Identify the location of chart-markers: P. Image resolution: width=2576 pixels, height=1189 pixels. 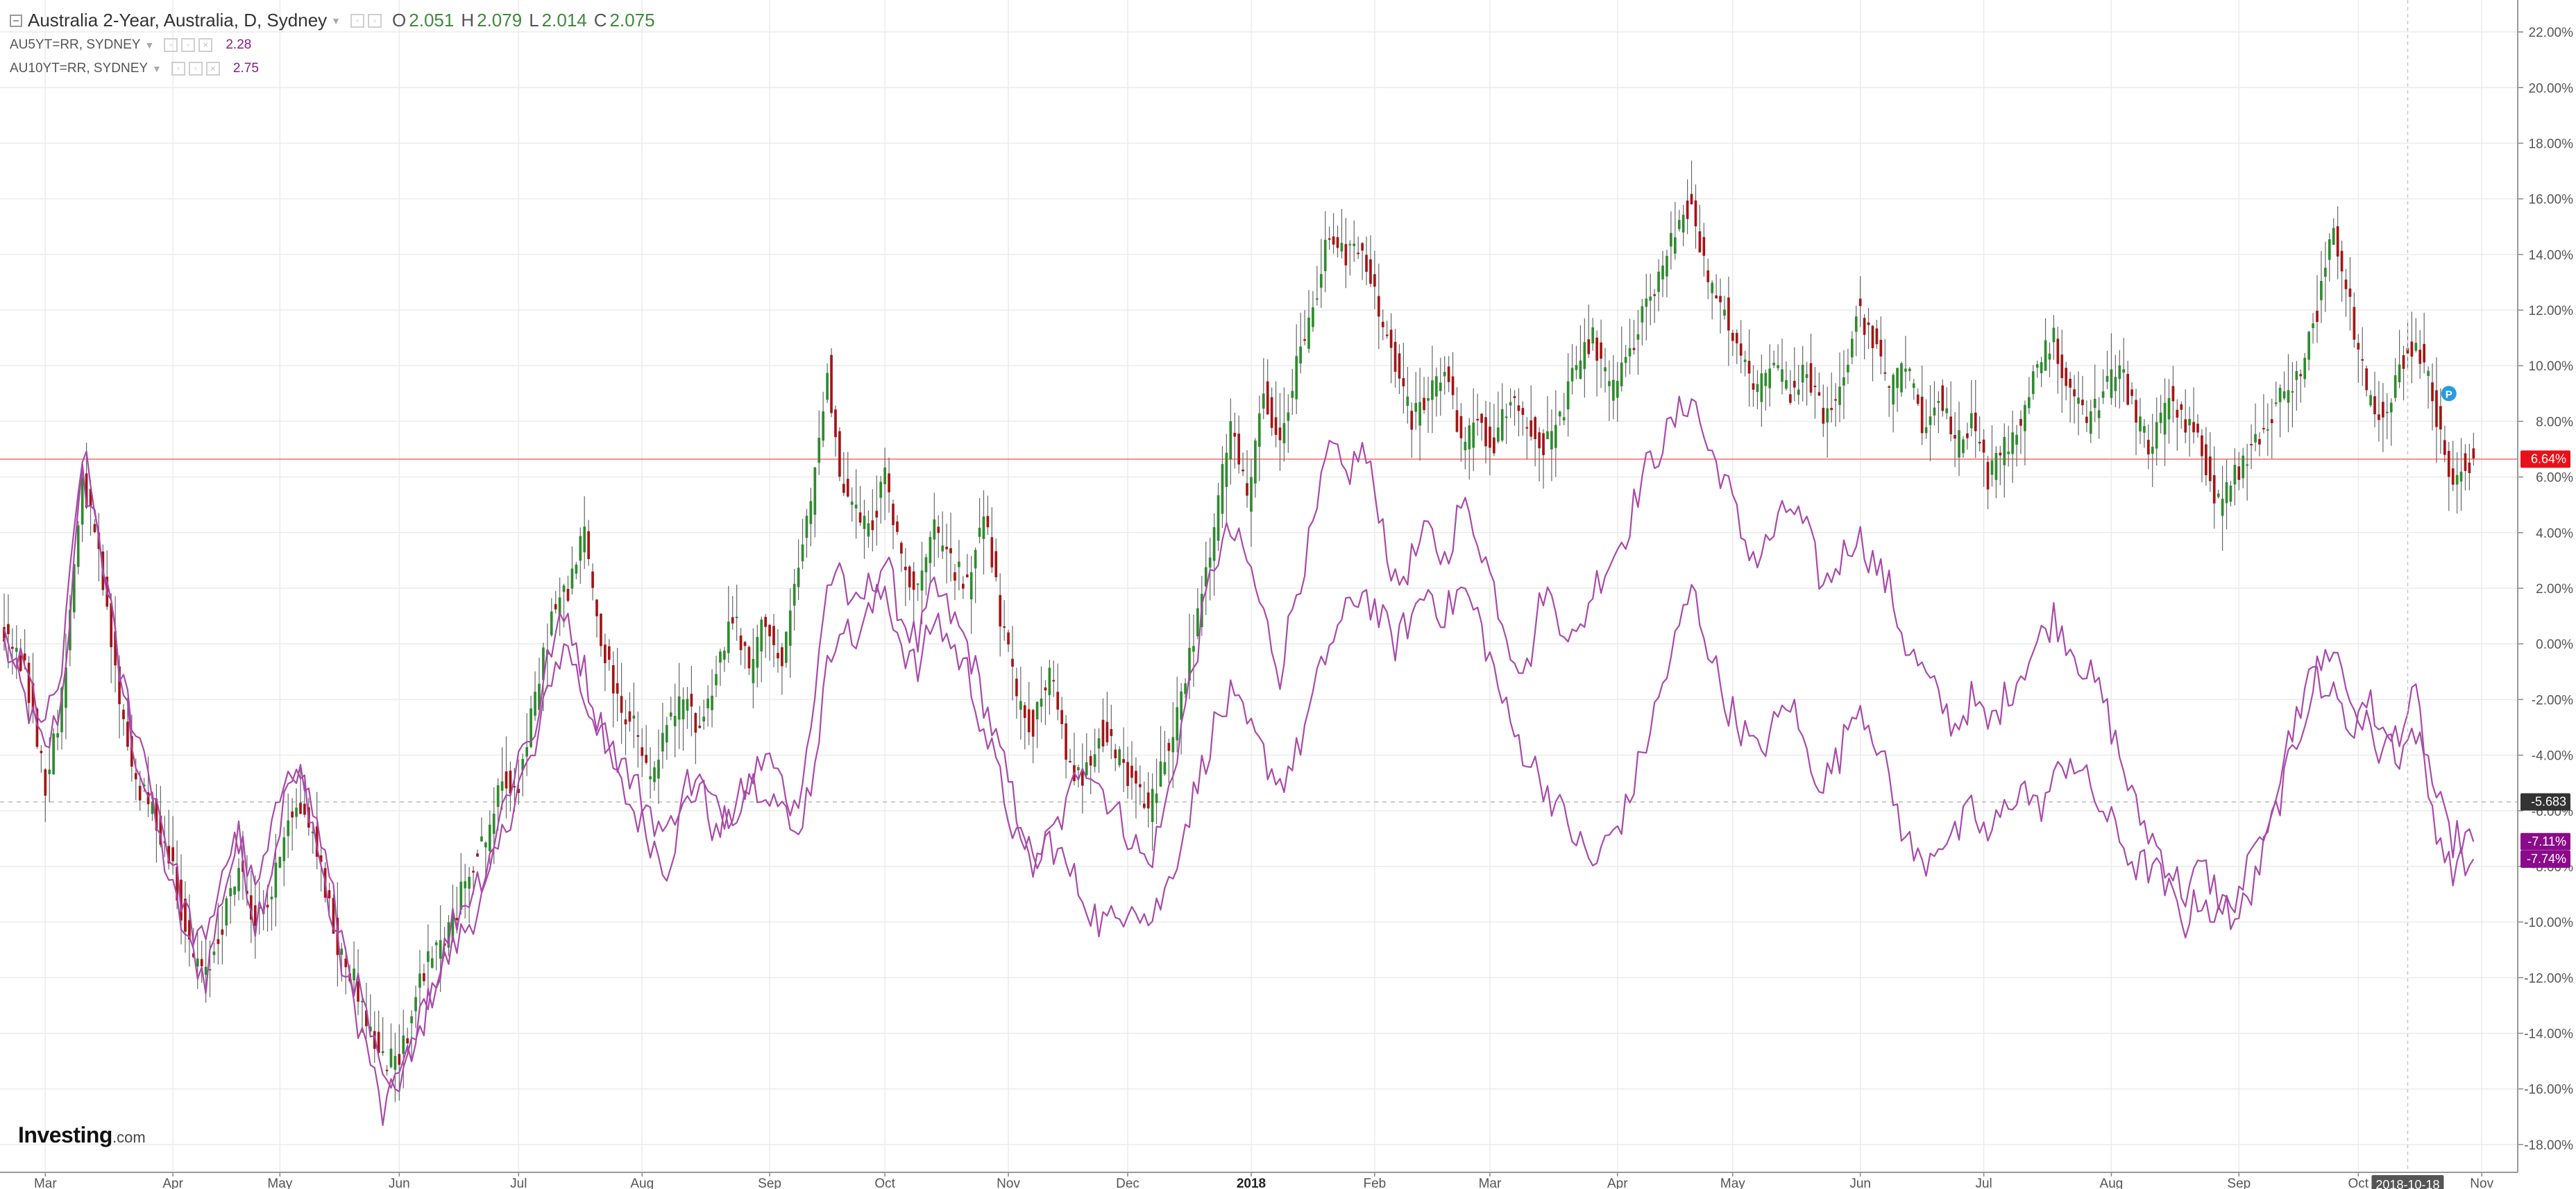
(2449, 394).